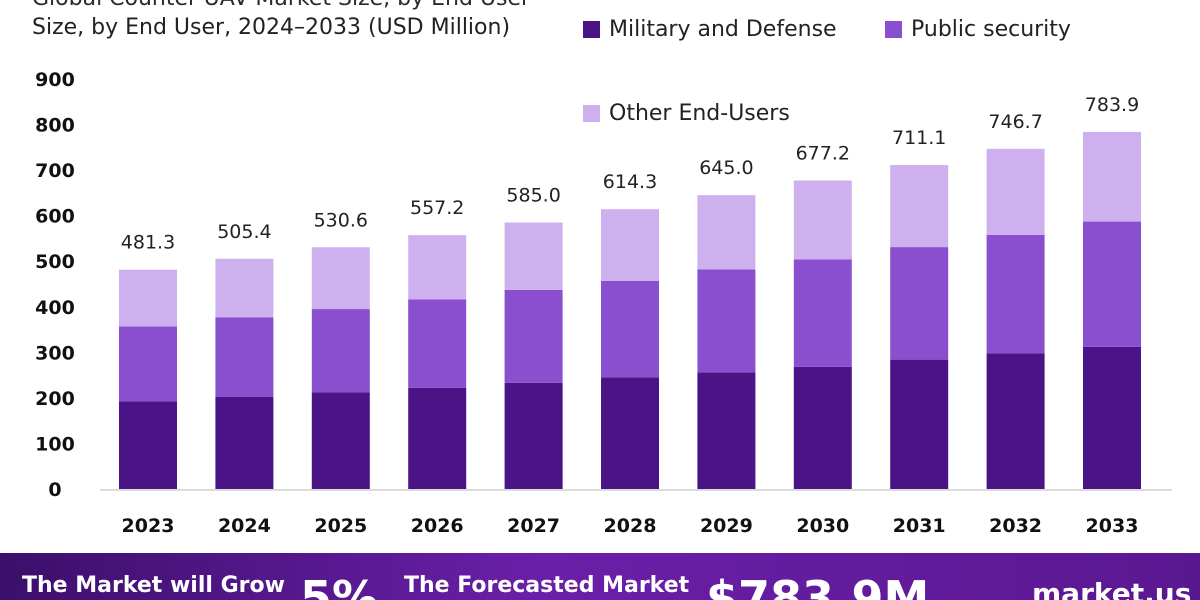 The height and width of the screenshot is (600, 1200). Describe the element at coordinates (244, 232) in the screenshot. I see `bar-total-label: 505.4` at that location.